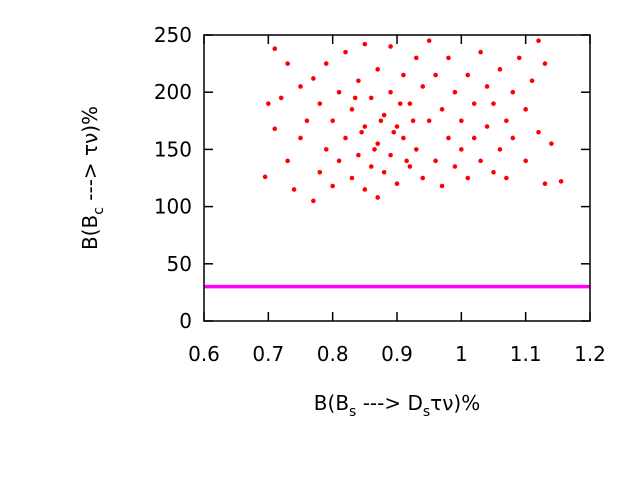  Describe the element at coordinates (268, 354) in the screenshot. I see `x-tick-label: 0.7` at that location.